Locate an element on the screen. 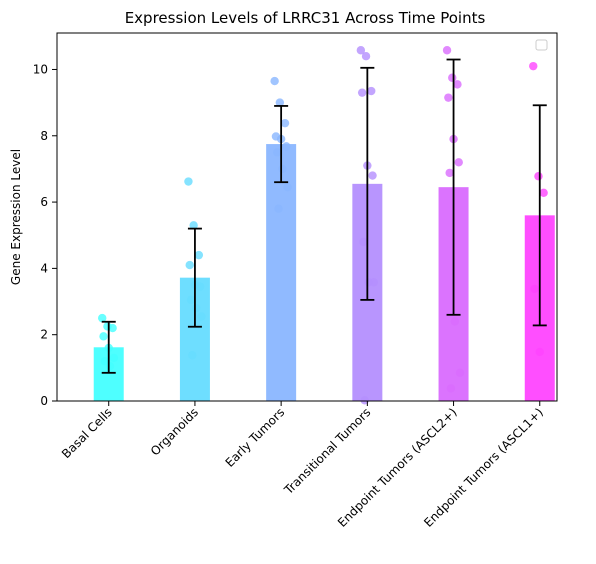 The height and width of the screenshot is (564, 596). y-tick-label: 10 is located at coordinates (40, 69).